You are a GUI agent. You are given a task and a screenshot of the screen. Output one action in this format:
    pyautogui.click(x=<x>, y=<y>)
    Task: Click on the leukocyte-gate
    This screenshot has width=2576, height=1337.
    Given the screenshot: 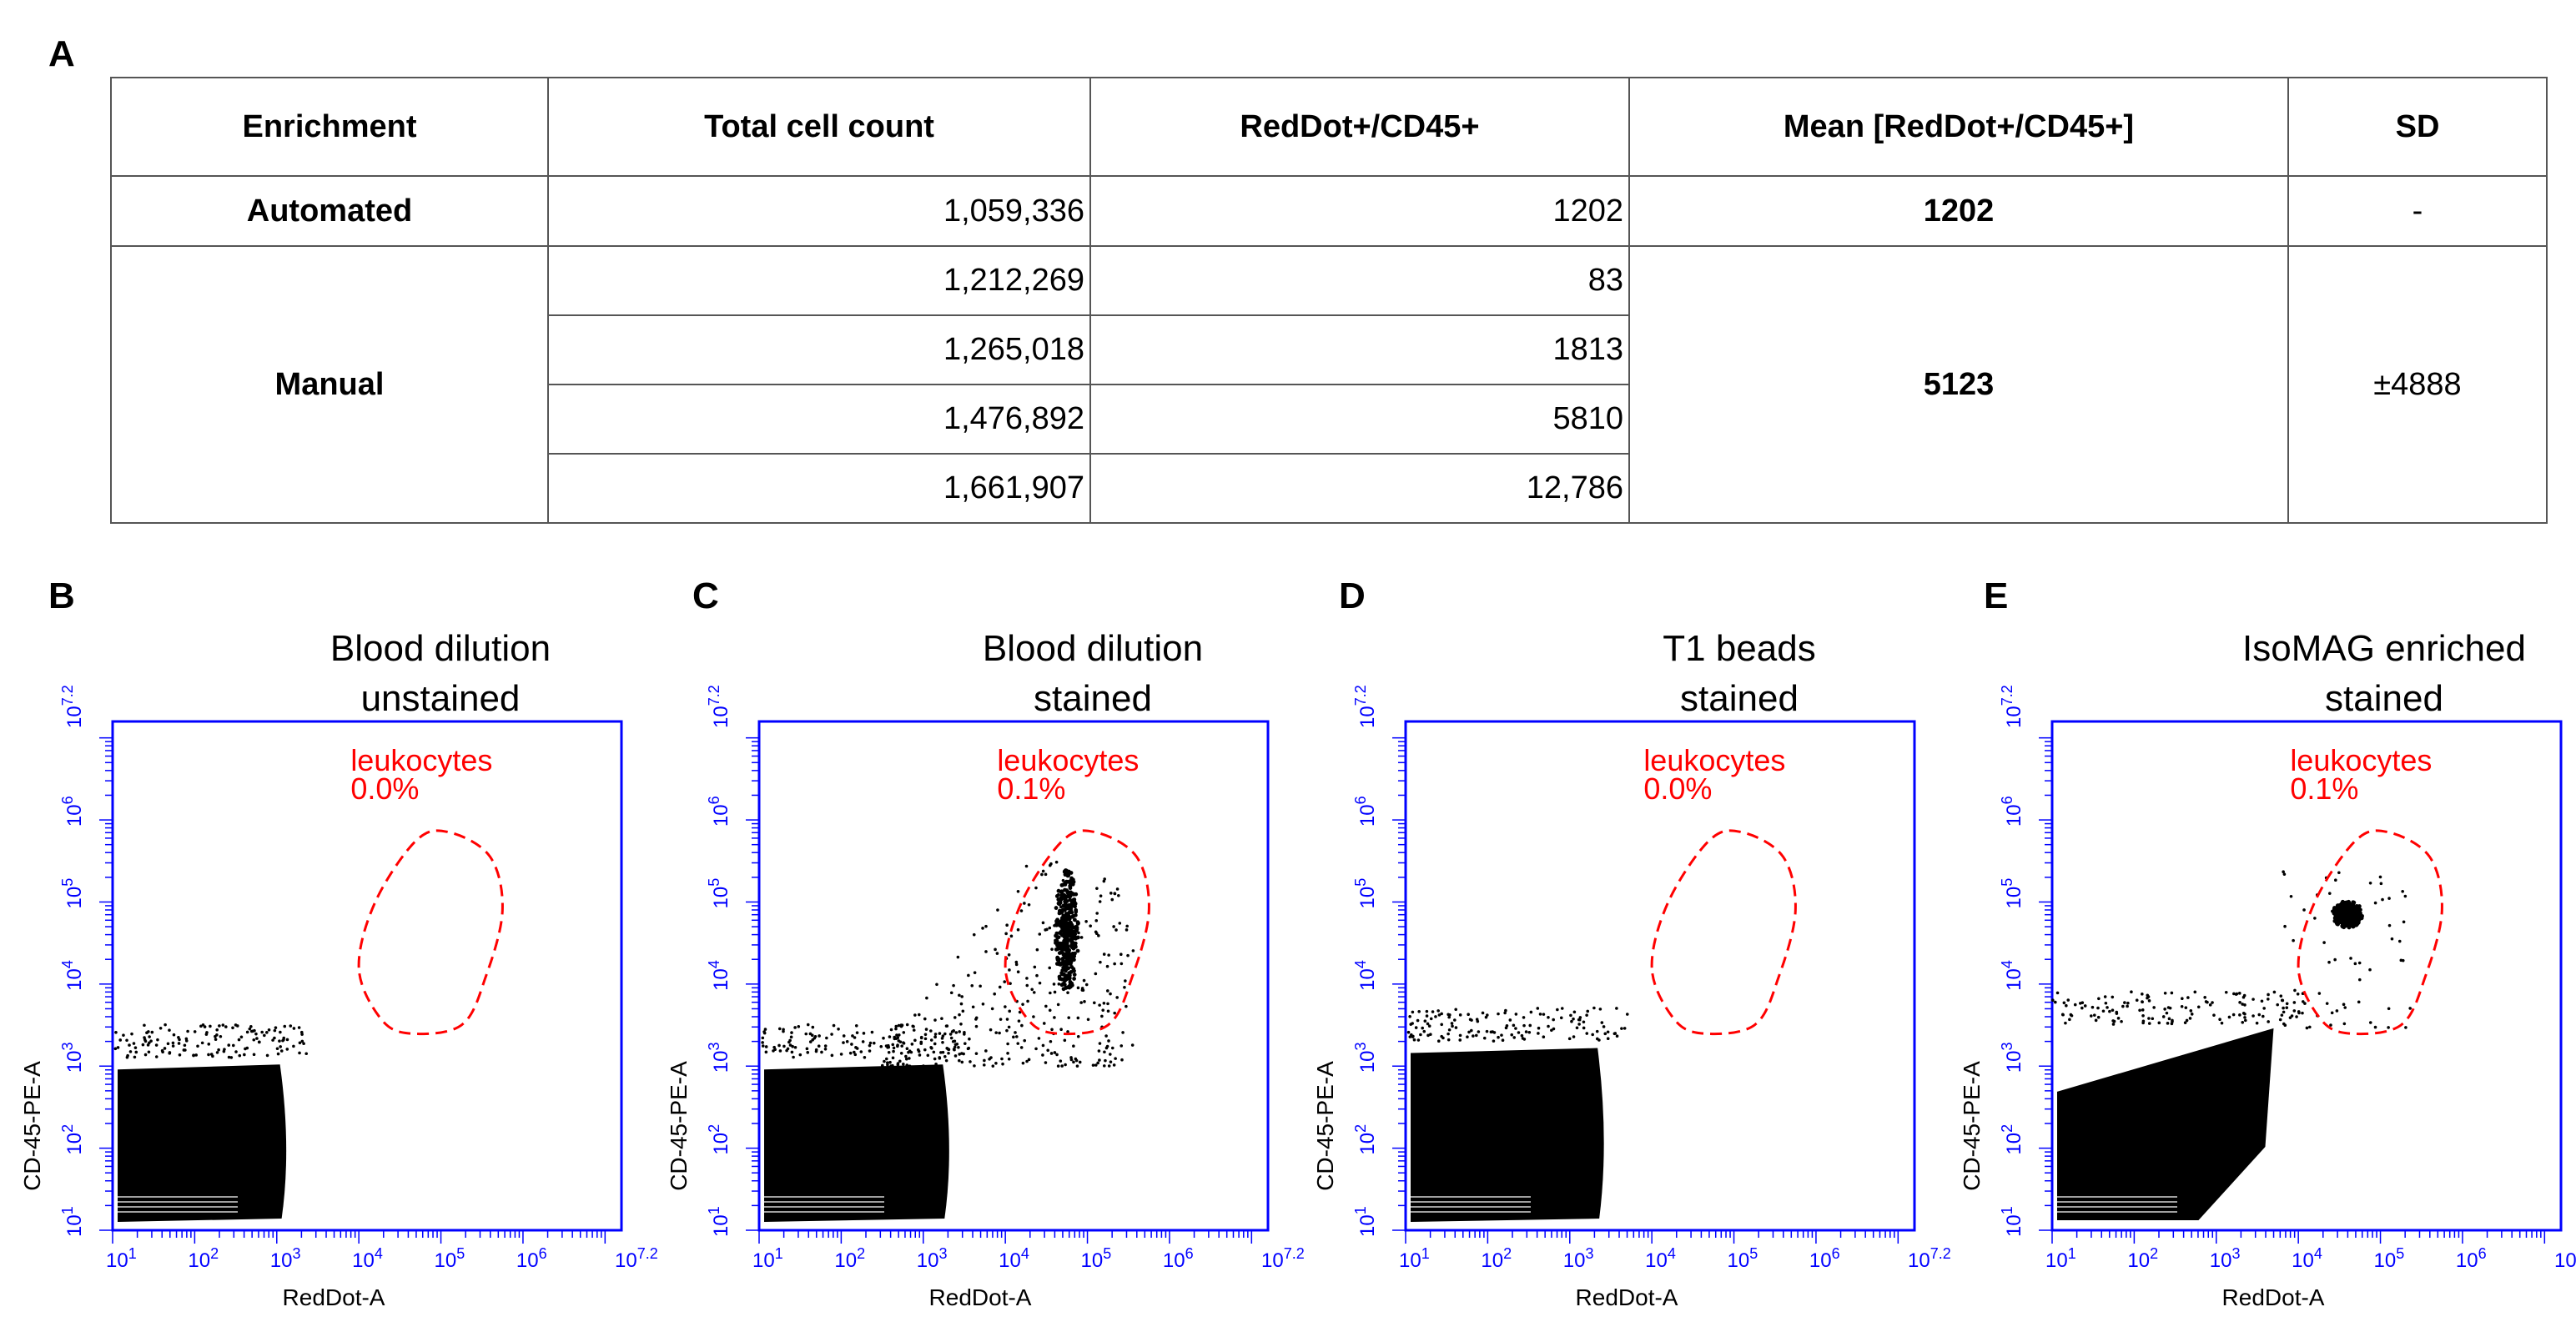 What is the action you would take?
    pyautogui.click(x=430, y=932)
    